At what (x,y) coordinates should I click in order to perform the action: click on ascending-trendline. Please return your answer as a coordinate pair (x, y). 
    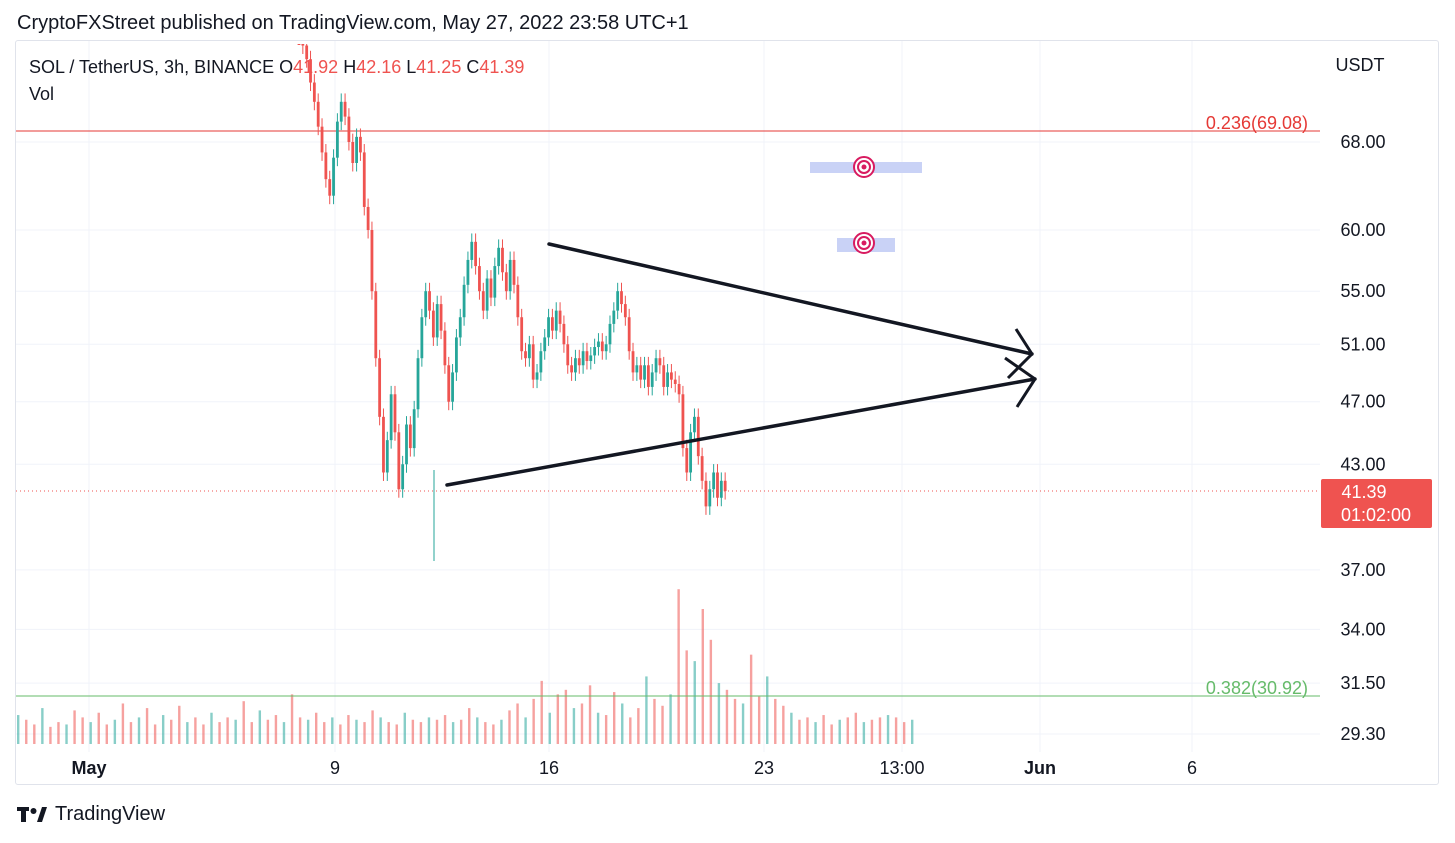
    Looking at the image, I should click on (741, 432).